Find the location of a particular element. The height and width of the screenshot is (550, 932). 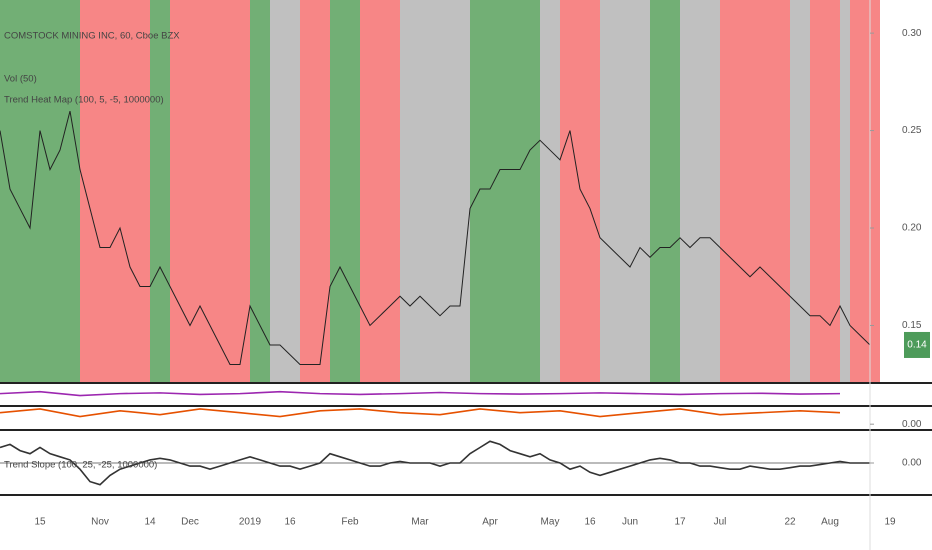

x-tick-label: 17 is located at coordinates (680, 522).